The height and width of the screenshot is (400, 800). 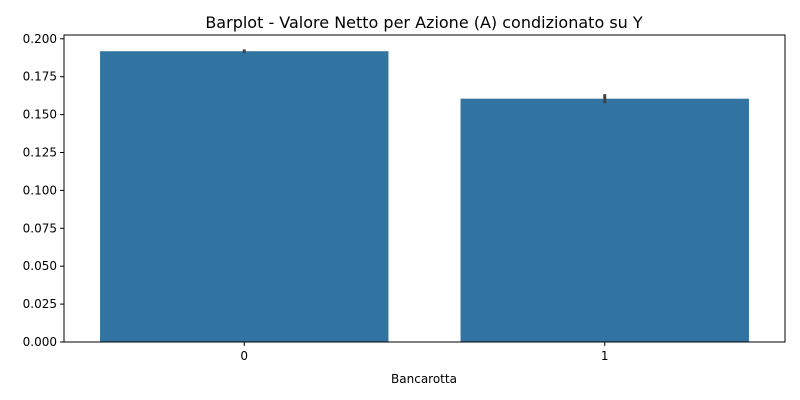 I want to click on y-tick-label: 0.075, so click(x=40, y=228).